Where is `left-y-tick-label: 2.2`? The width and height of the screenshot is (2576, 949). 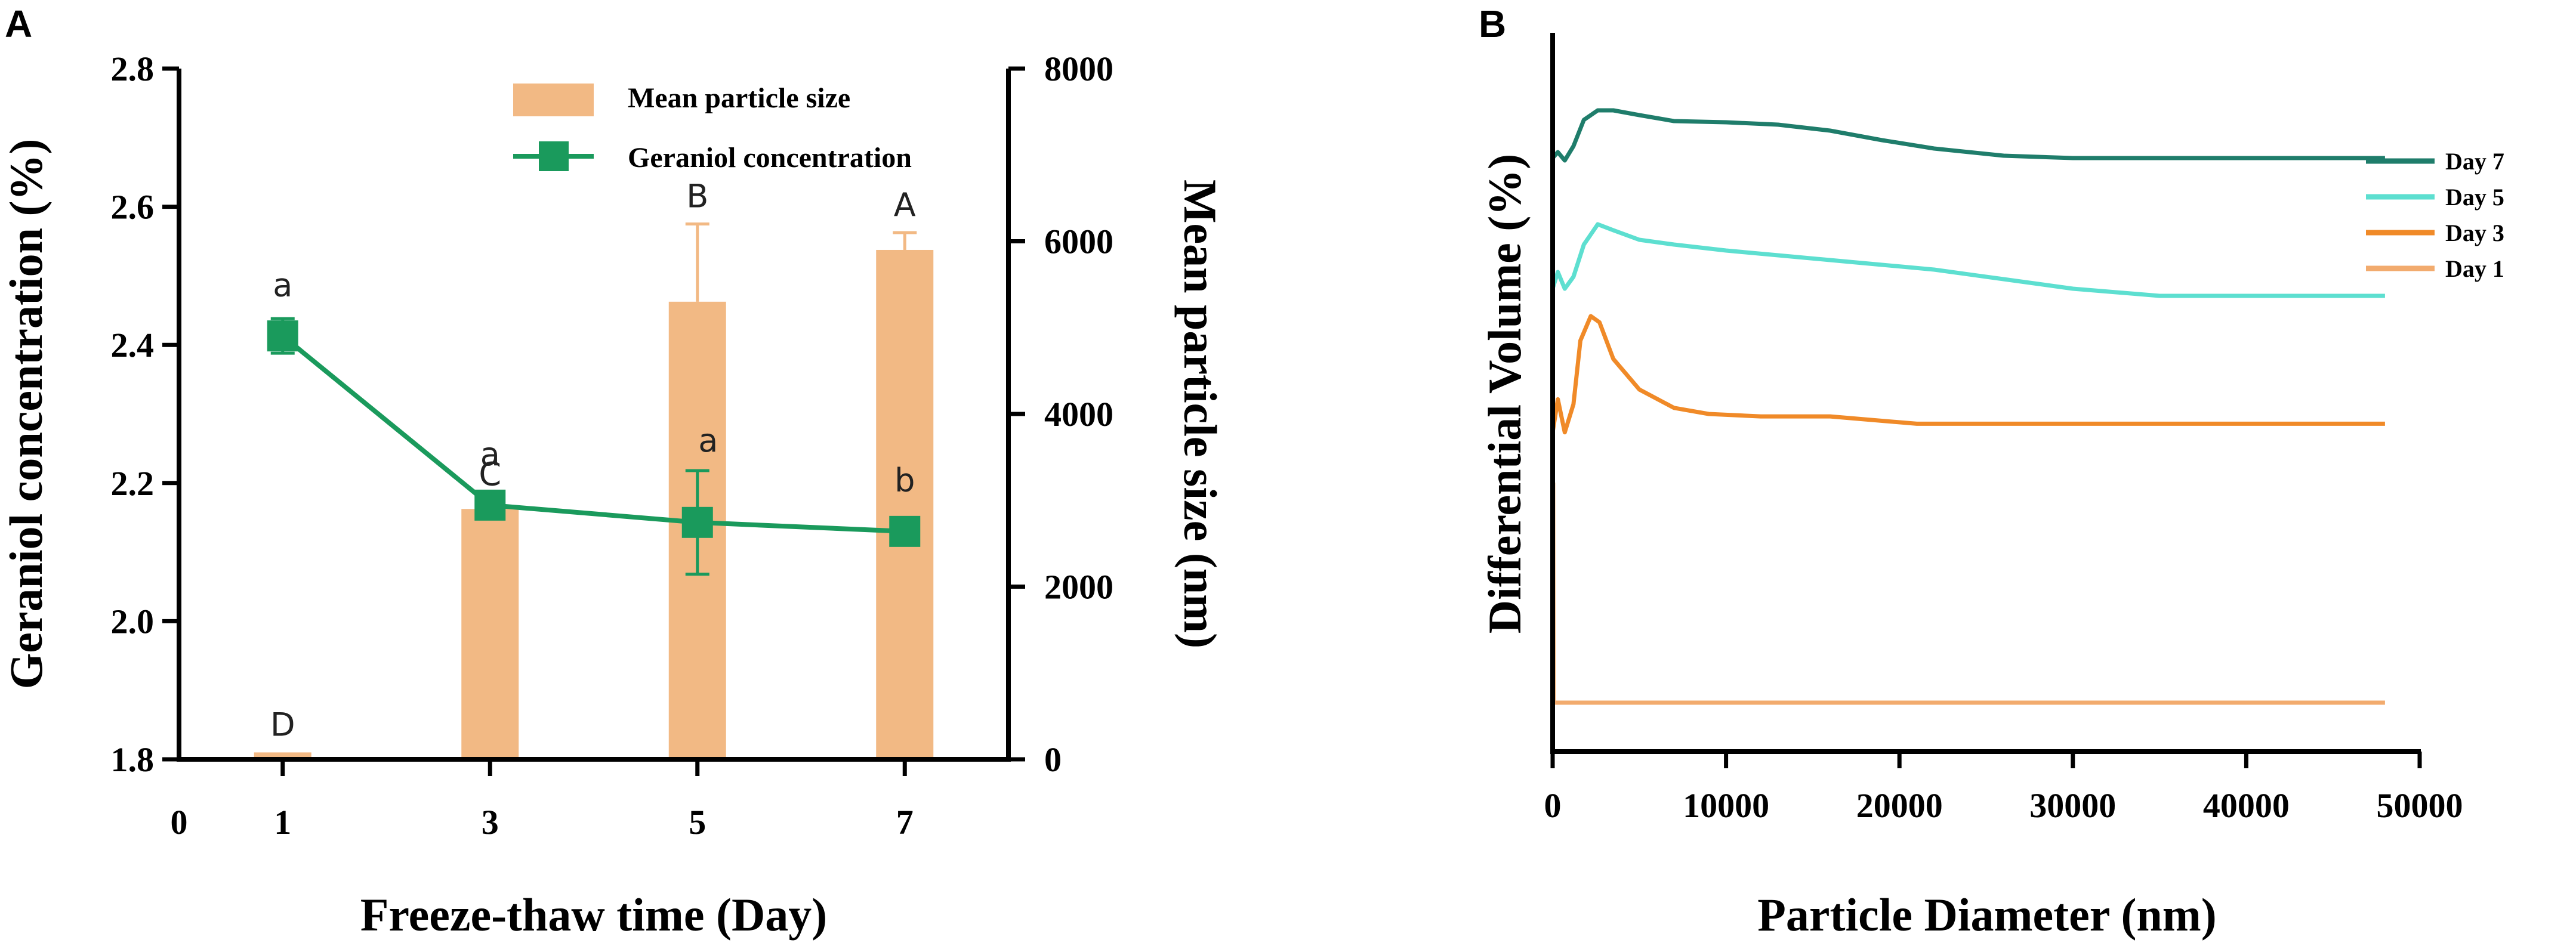
left-y-tick-label: 2.2 is located at coordinates (133, 483).